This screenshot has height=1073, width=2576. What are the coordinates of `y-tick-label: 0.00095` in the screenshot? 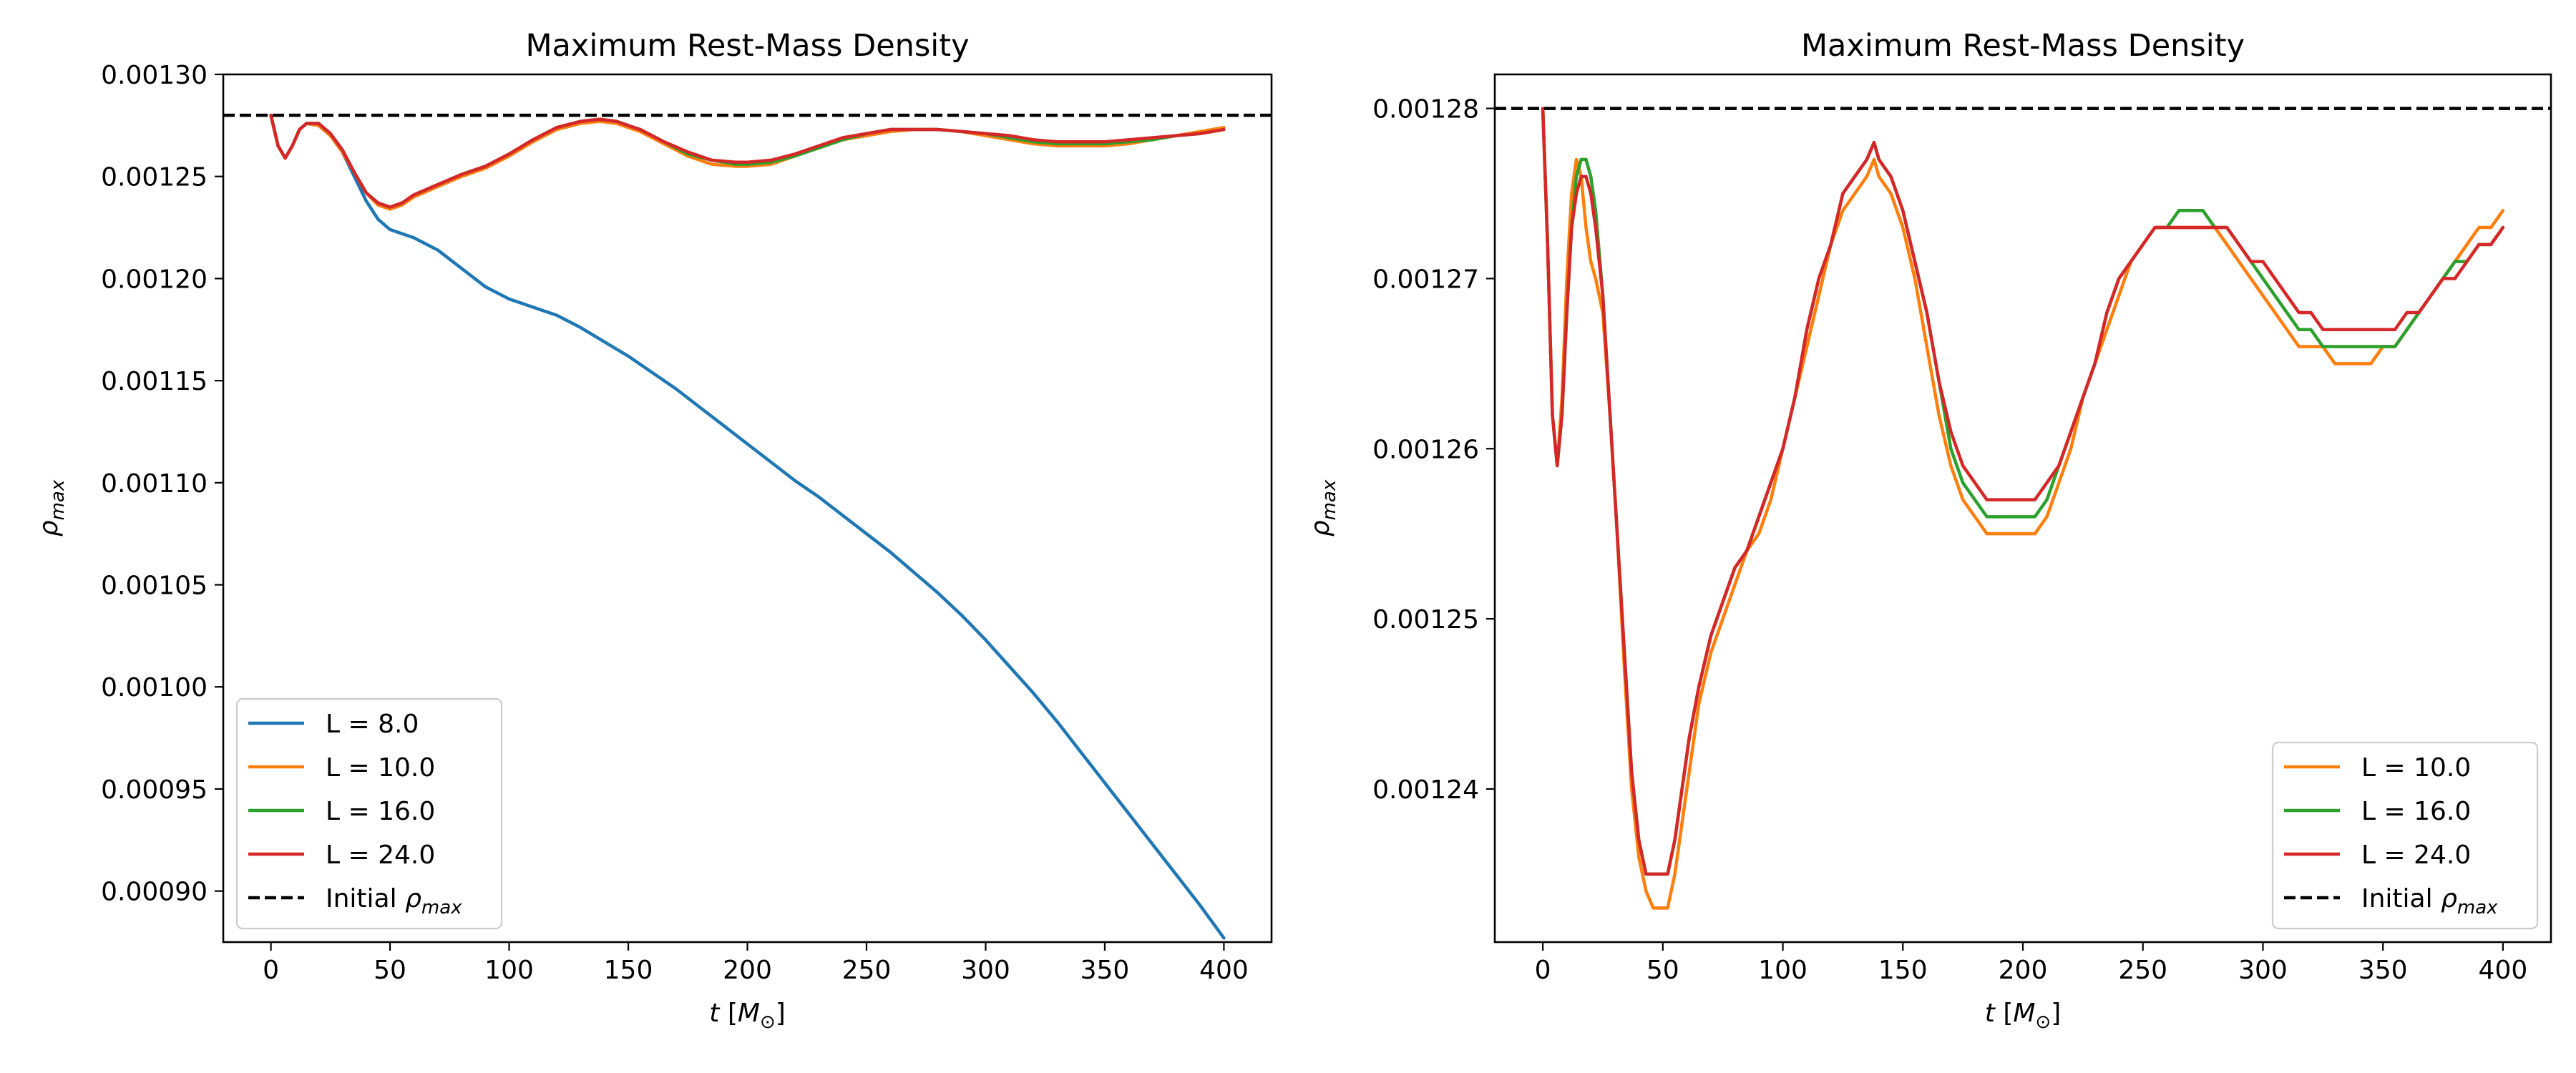 It's located at (154, 790).